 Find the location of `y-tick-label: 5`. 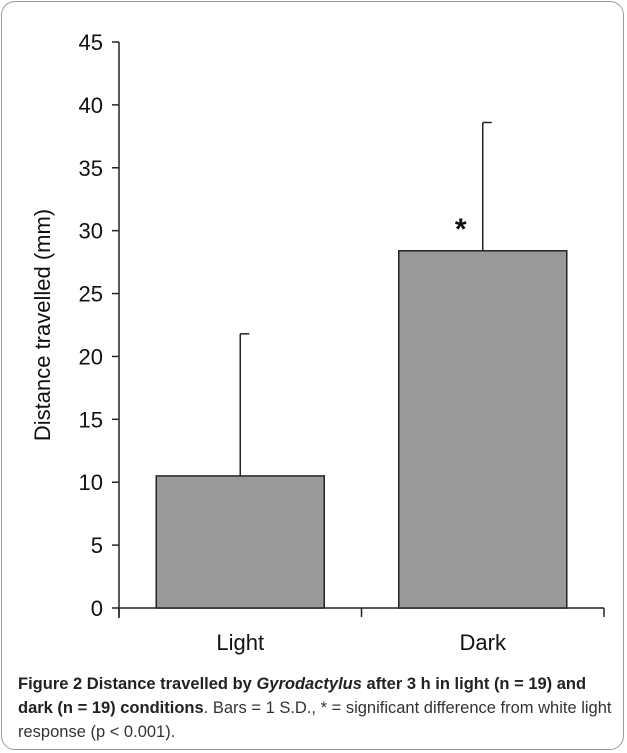

y-tick-label: 5 is located at coordinates (97, 545).